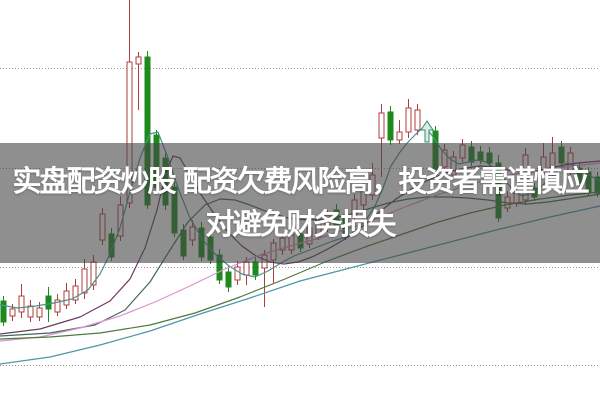 The width and height of the screenshot is (600, 401). Describe the element at coordinates (427, 131) in the screenshot. I see `up-arrow-marker` at that location.